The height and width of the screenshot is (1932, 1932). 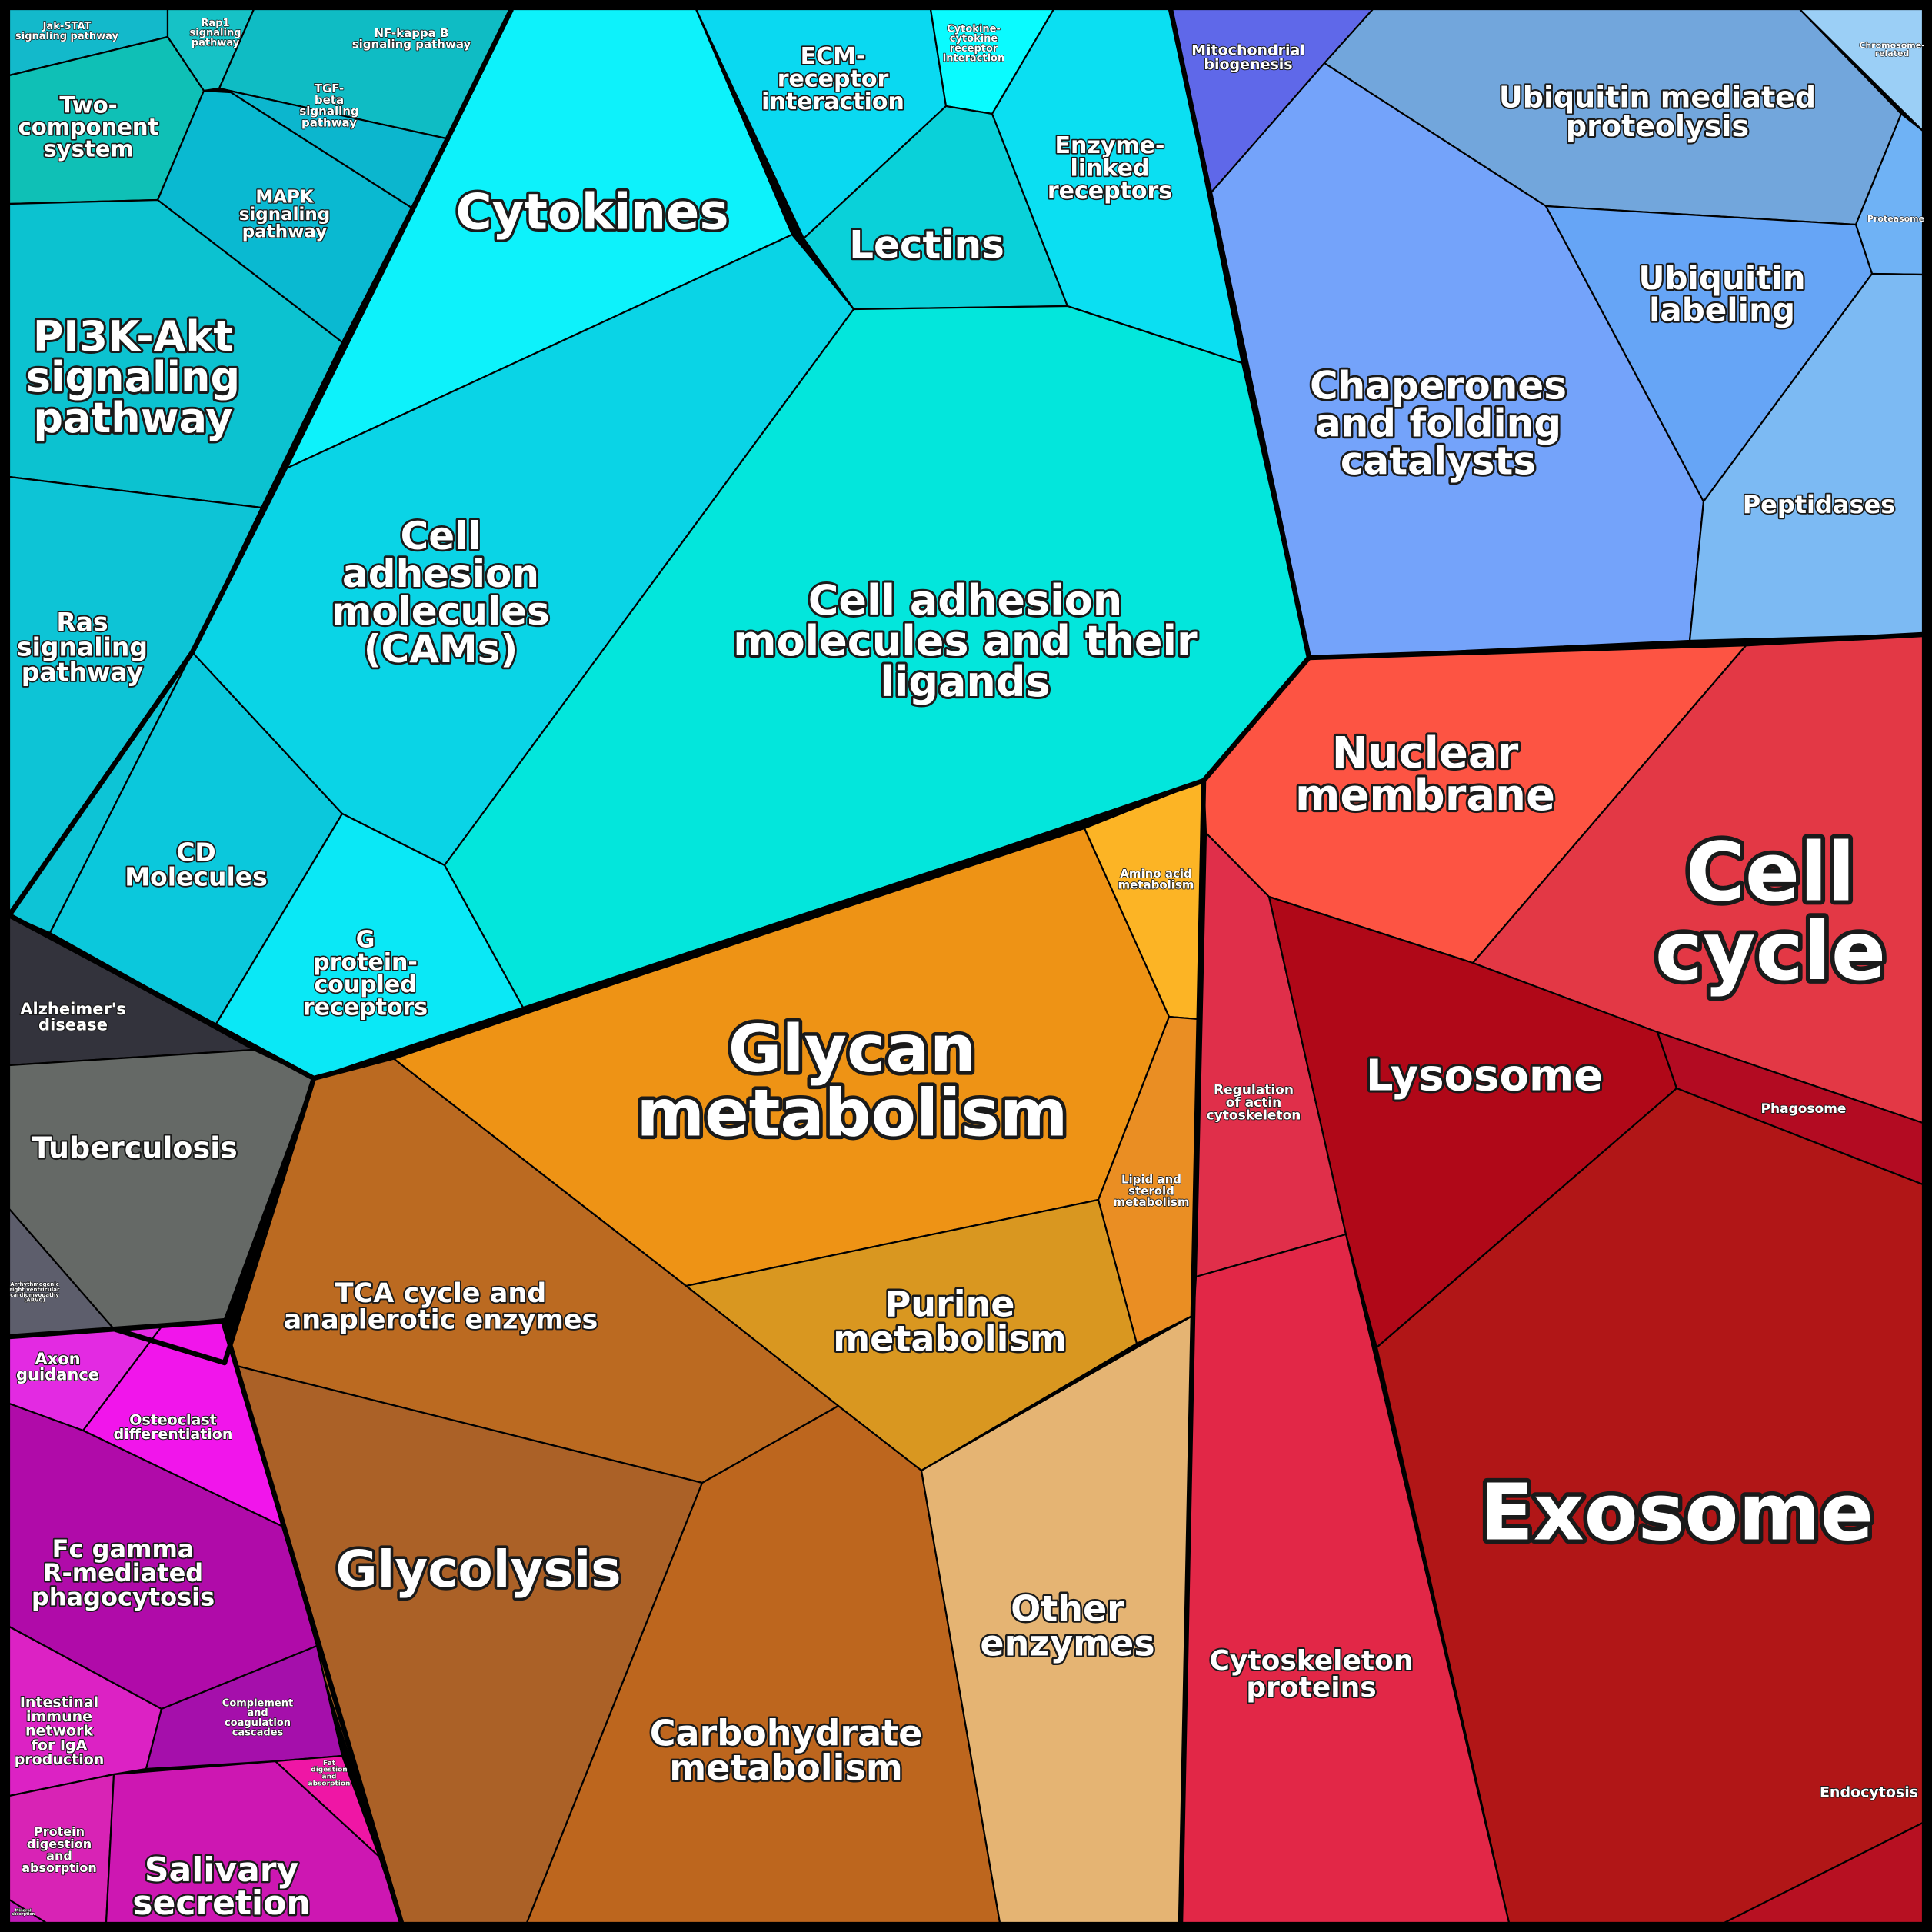 What do you see at coordinates (1312, 1674) in the screenshot?
I see `label-cytoskeleton-proteins: Cytoskeleton proteins` at bounding box center [1312, 1674].